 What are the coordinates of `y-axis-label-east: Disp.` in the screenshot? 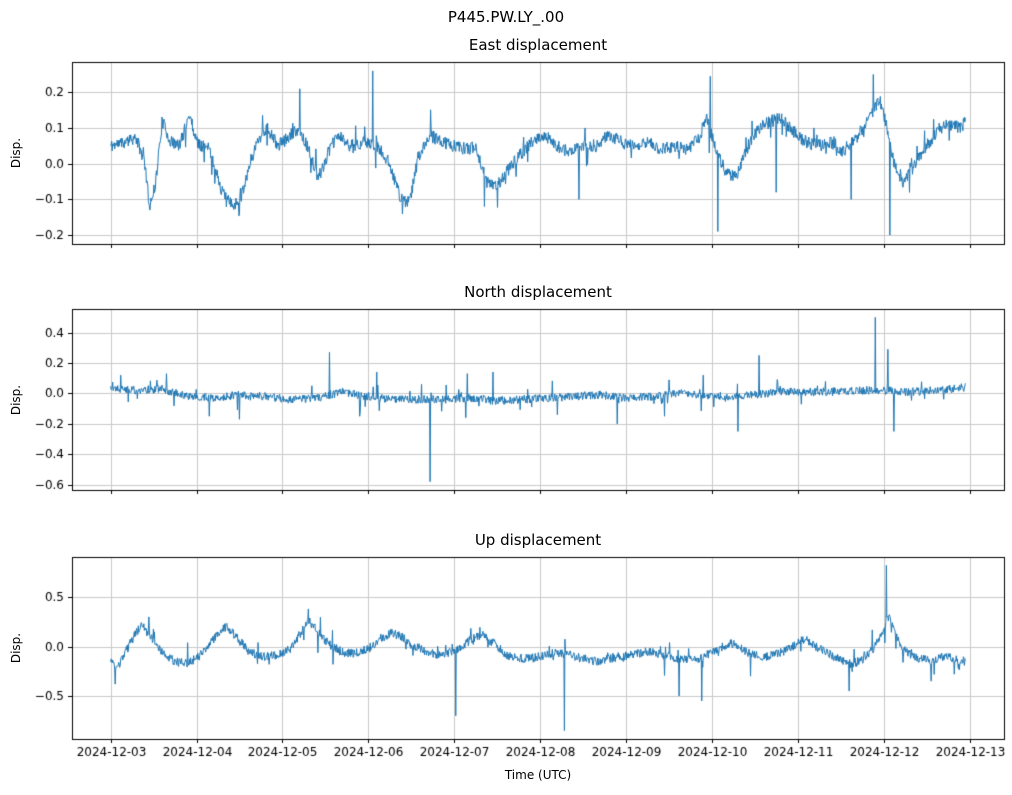 It's located at (16, 153).